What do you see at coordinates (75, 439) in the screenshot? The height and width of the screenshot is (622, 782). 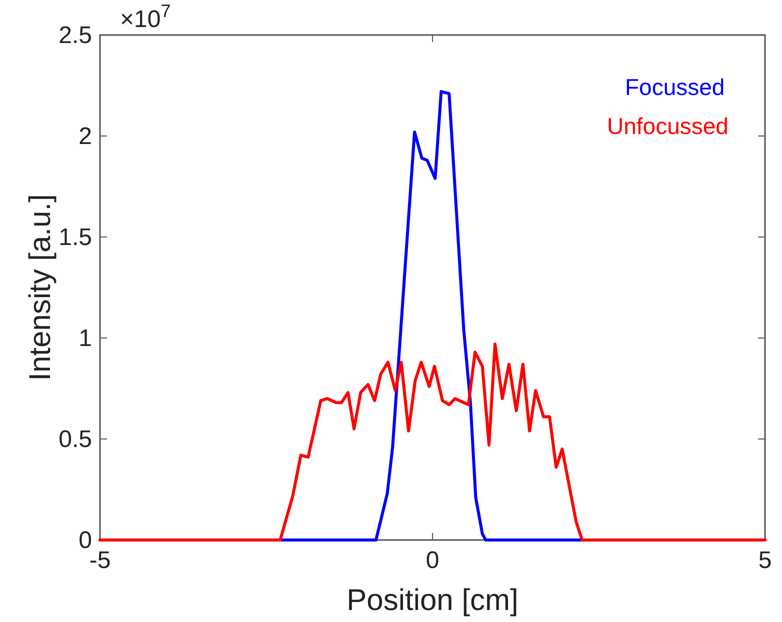 I see `y-tick-label: 0.5` at bounding box center [75, 439].